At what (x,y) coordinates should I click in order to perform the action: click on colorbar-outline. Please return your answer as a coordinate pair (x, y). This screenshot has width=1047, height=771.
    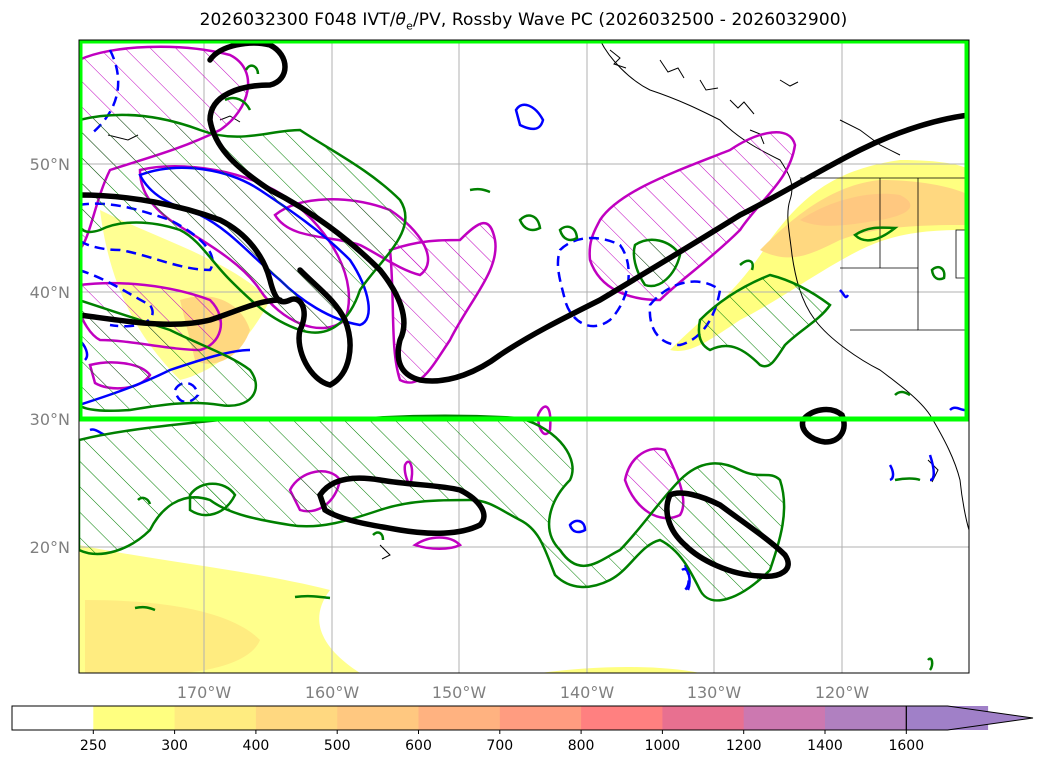
    Looking at the image, I should click on (459, 718).